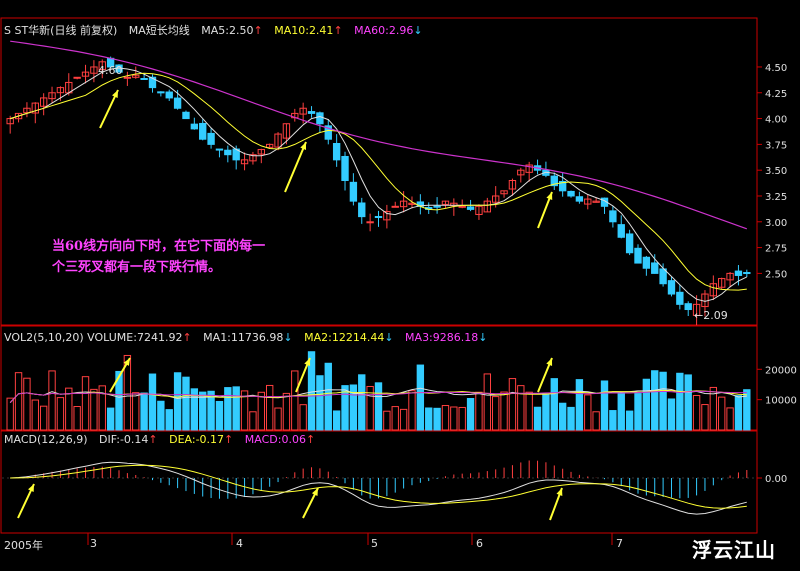  What do you see at coordinates (442, 337) in the screenshot?
I see `vol-ma3-label: MA3:9286.18` at bounding box center [442, 337].